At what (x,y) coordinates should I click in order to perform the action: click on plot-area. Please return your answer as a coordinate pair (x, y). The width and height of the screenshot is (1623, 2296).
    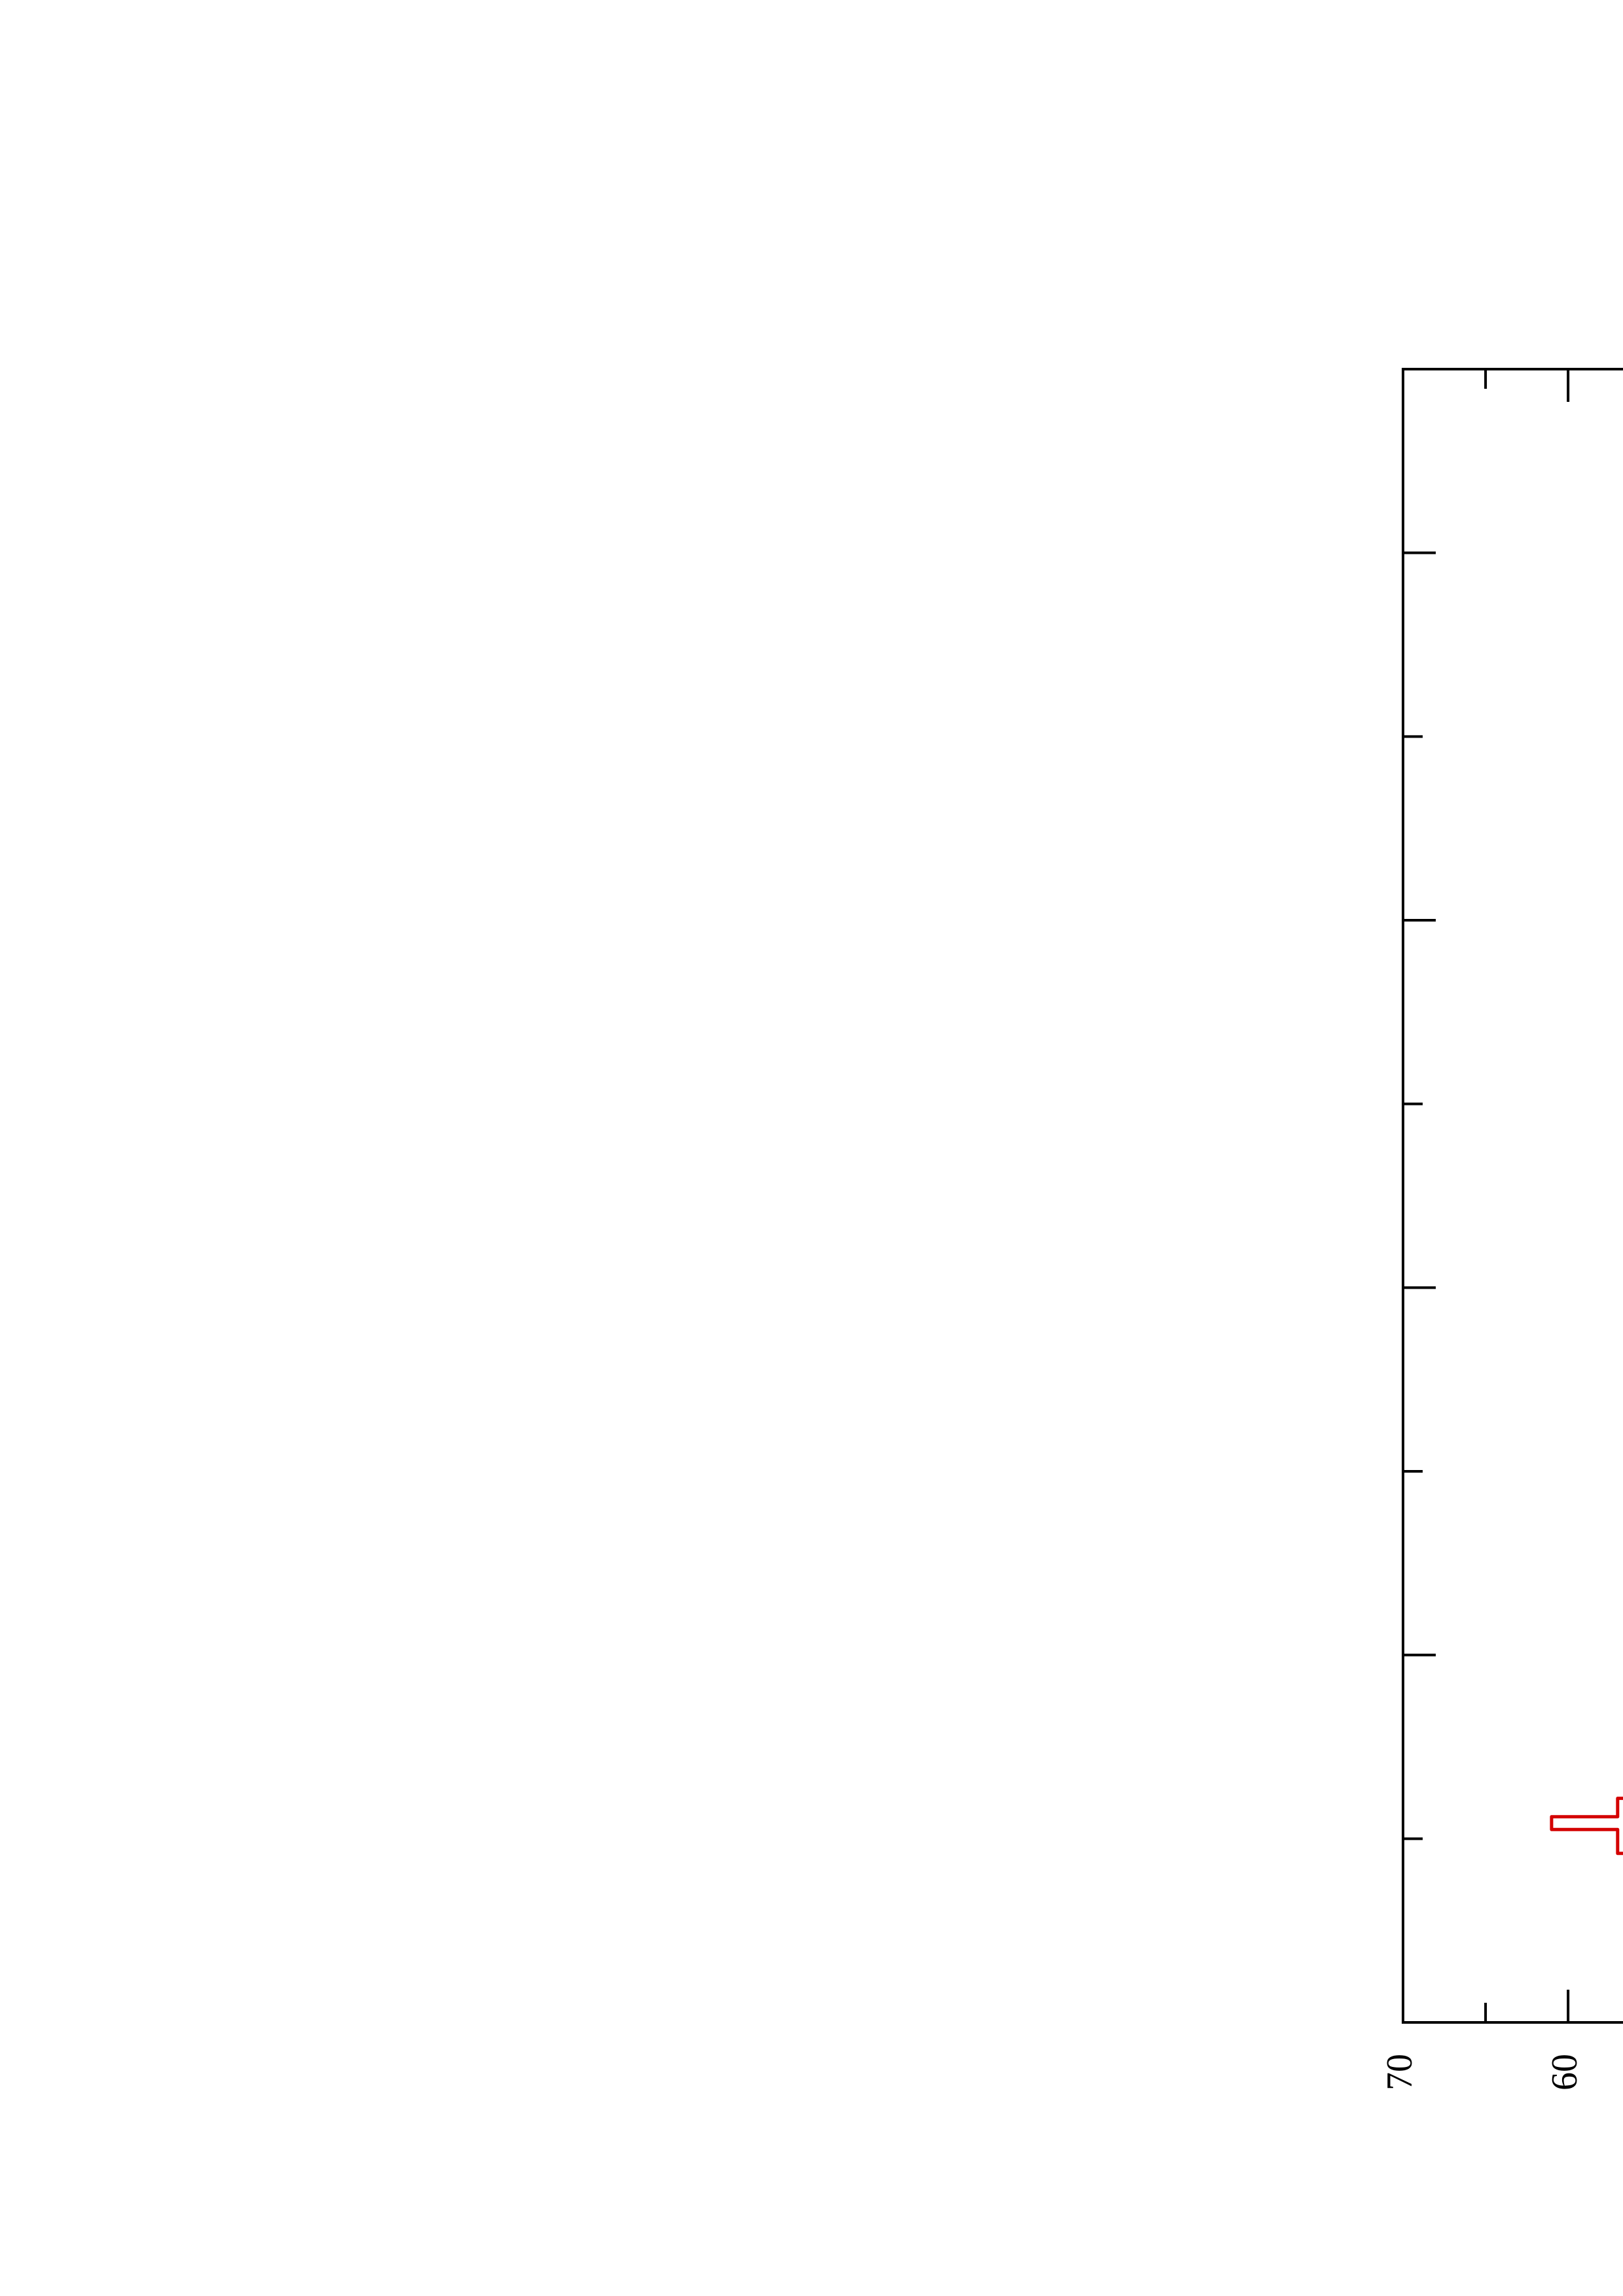
    Looking at the image, I should click on (1512, 1196).